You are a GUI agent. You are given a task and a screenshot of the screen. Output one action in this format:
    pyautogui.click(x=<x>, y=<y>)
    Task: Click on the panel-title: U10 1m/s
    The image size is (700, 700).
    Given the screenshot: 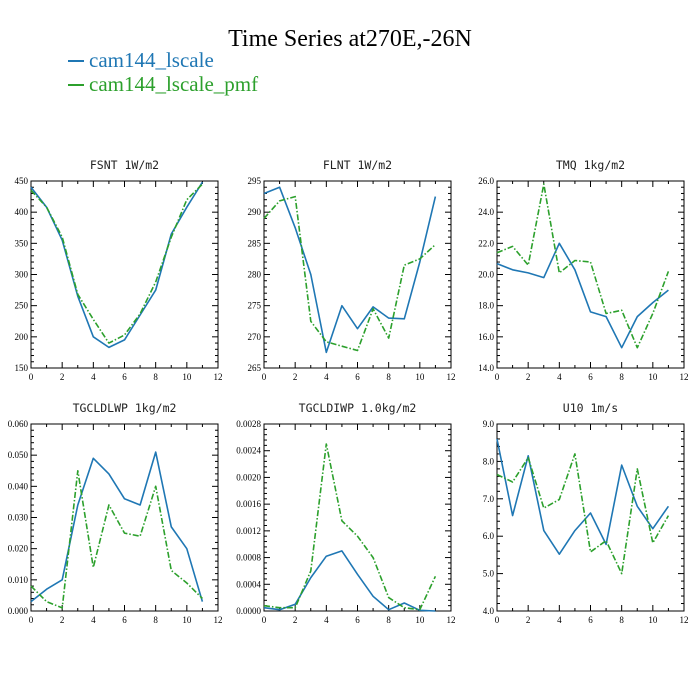 What is the action you would take?
    pyautogui.click(x=590, y=408)
    